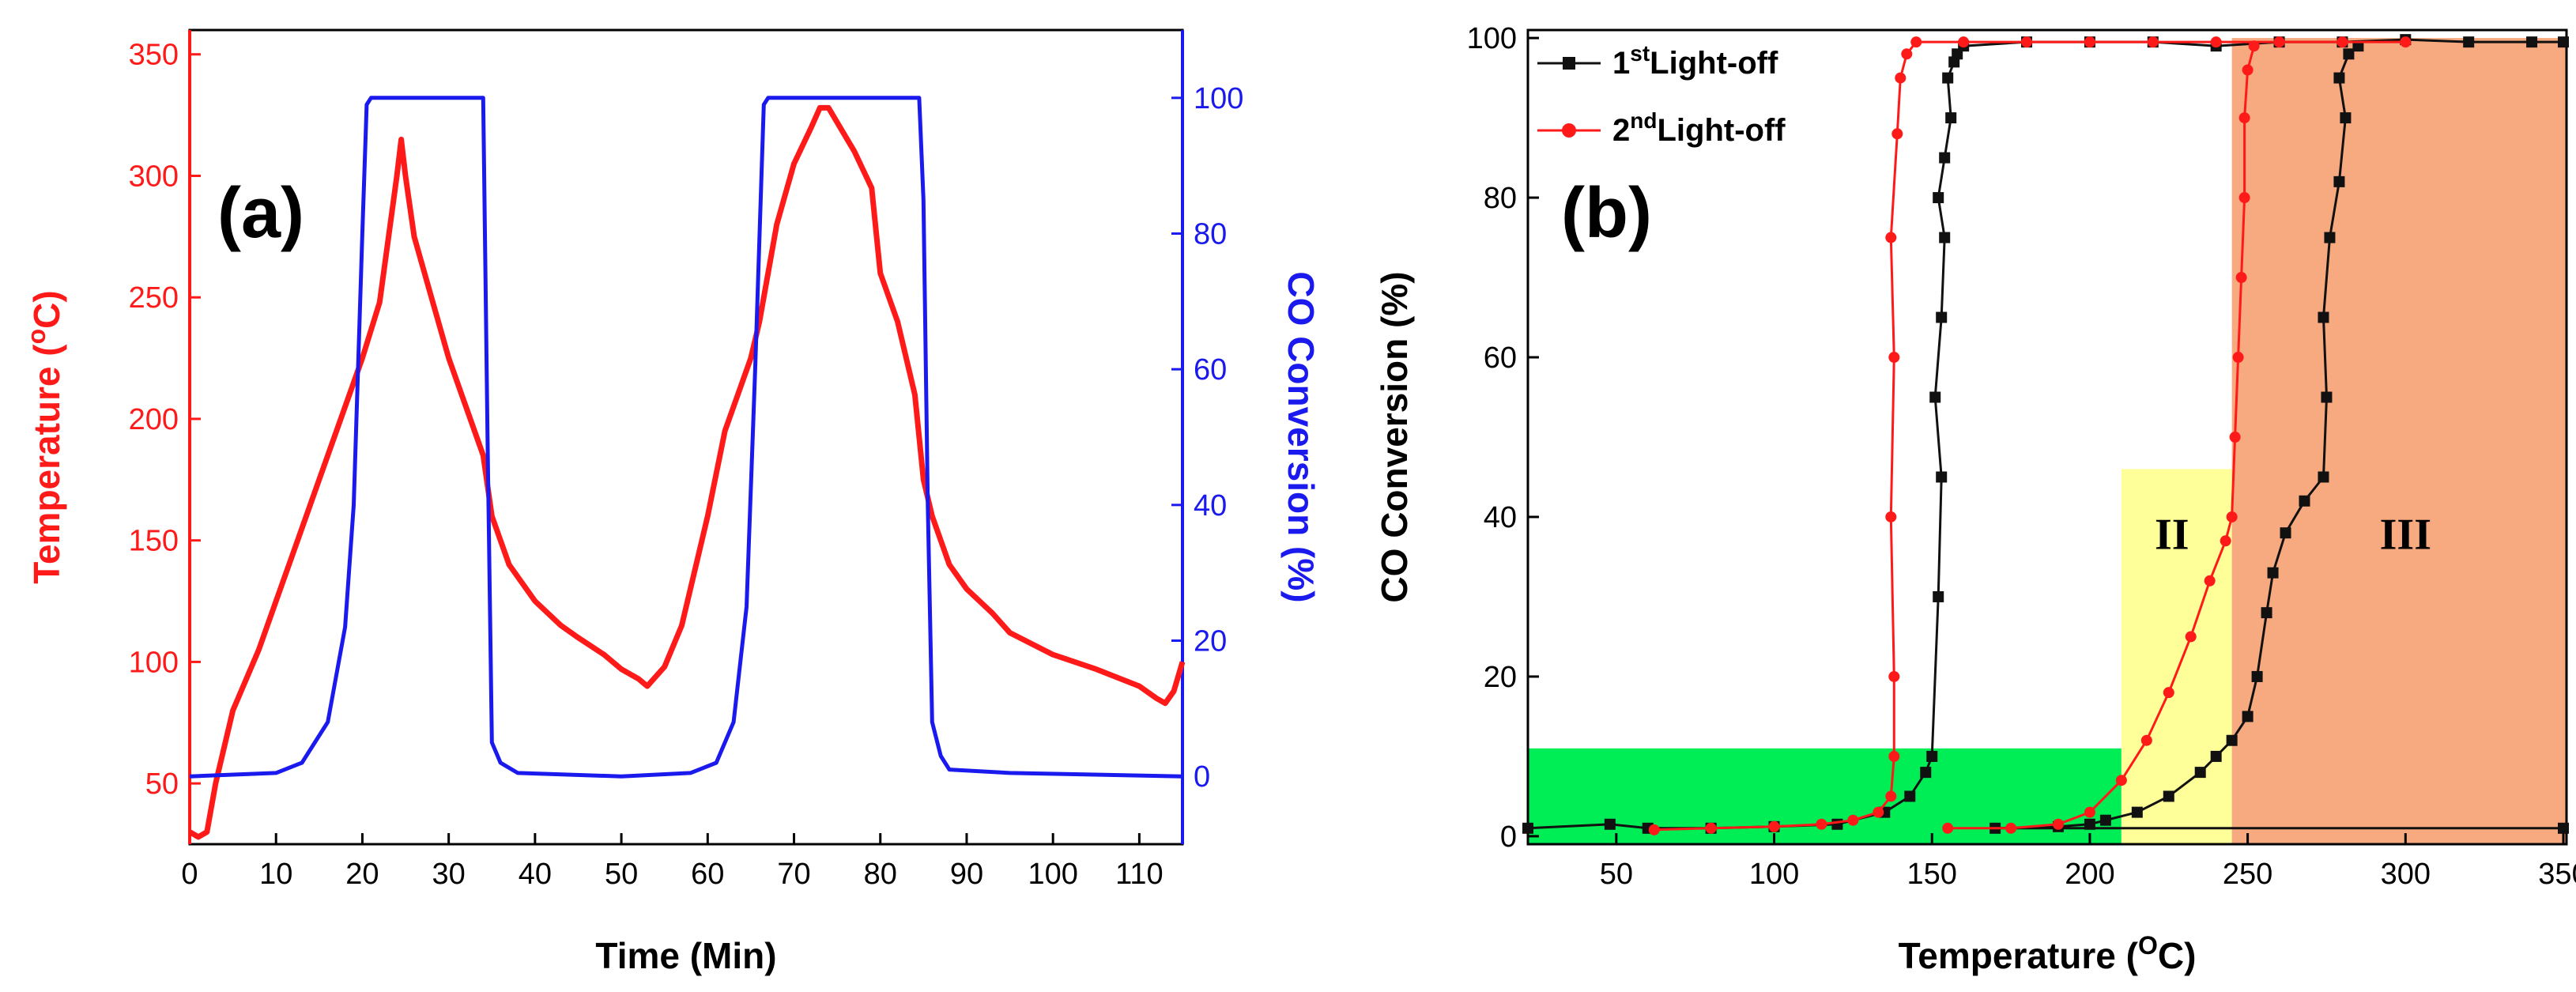  Describe the element at coordinates (2102, 438) in the screenshot. I see `second-light-off-line` at that location.